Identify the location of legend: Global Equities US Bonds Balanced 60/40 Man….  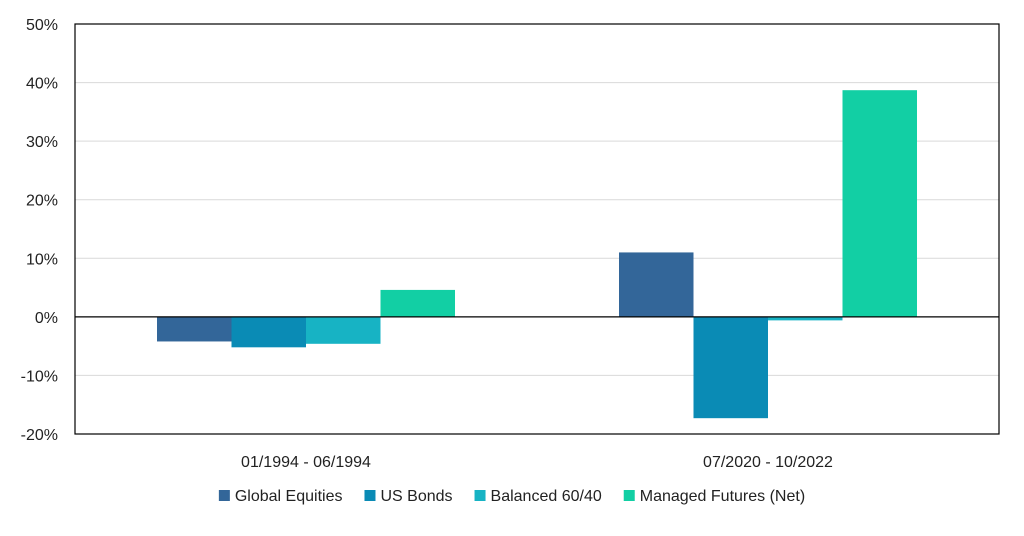
(511, 496).